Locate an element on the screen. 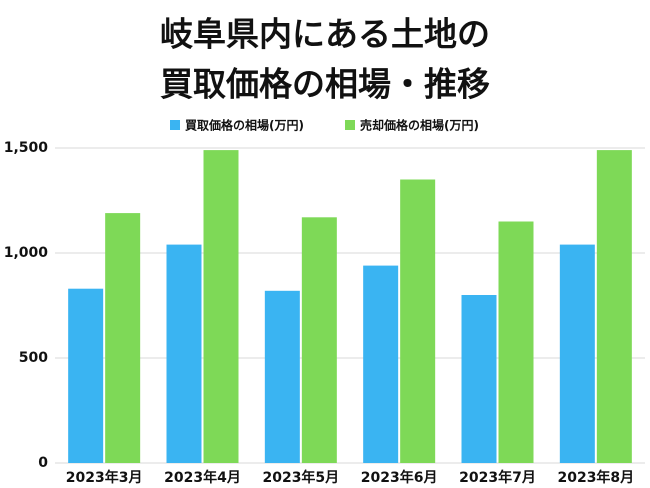 The height and width of the screenshot is (488, 650). y-tick-label: 500 is located at coordinates (33, 358).